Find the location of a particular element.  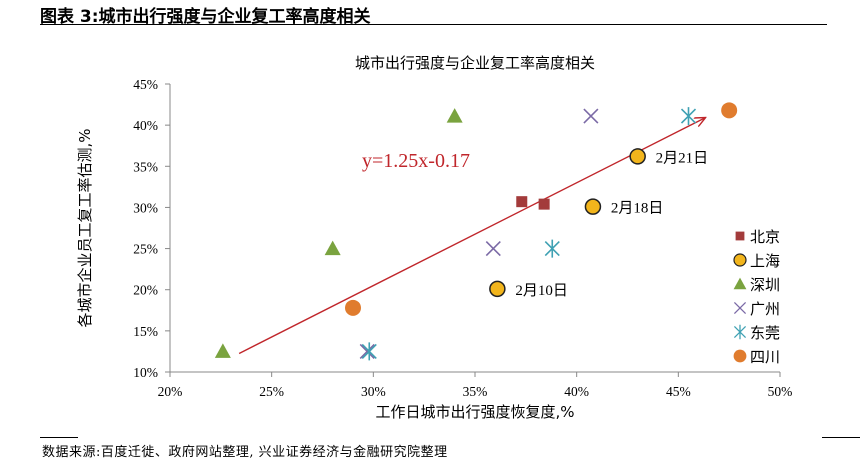

x-tick-label: 50% is located at coordinates (780, 391).